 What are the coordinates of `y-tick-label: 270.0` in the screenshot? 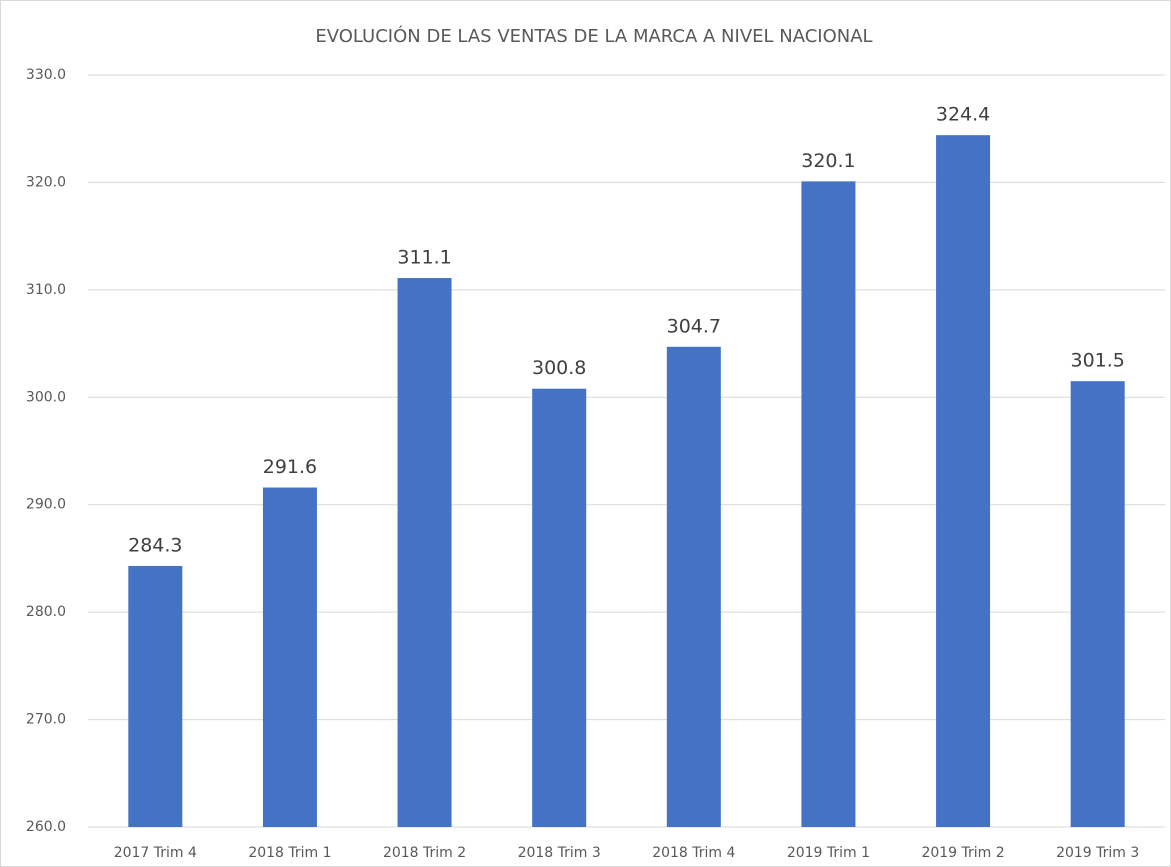 It's located at (46, 720).